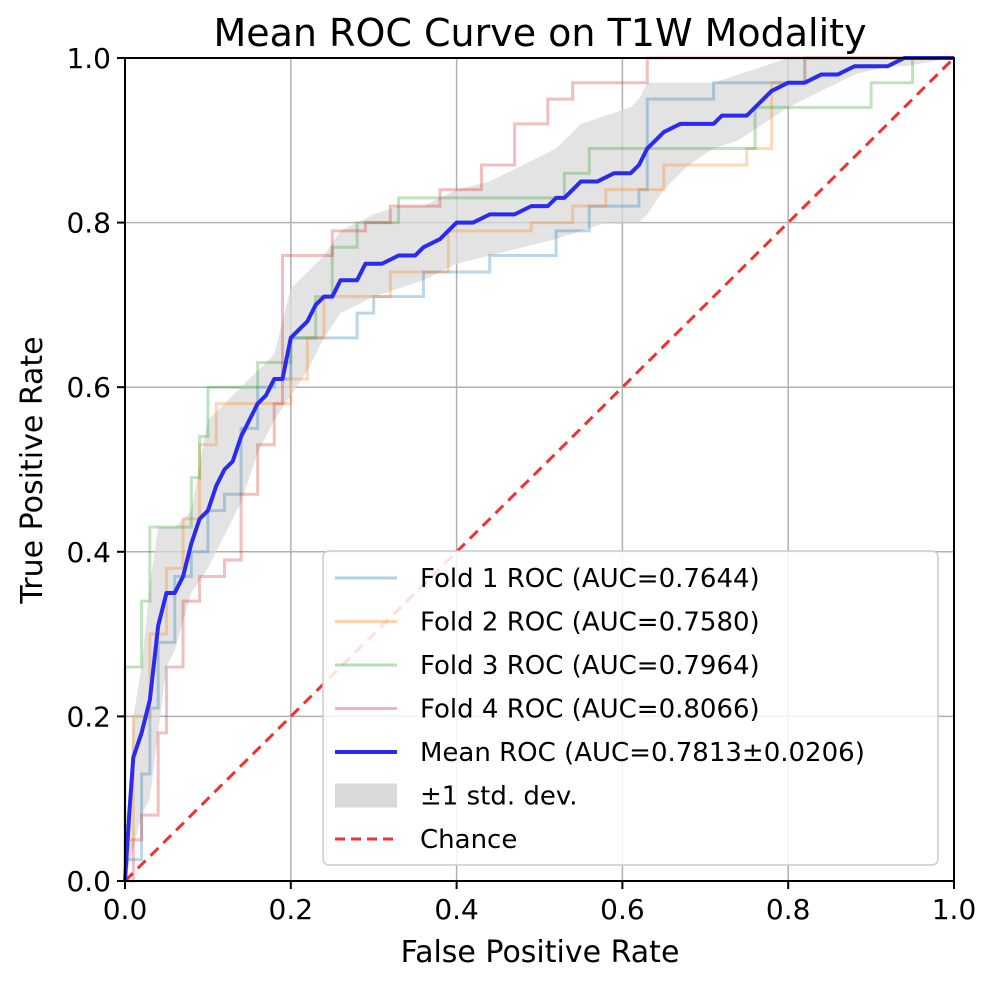  What do you see at coordinates (88, 881) in the screenshot?
I see `y-tick-label: 0.0` at bounding box center [88, 881].